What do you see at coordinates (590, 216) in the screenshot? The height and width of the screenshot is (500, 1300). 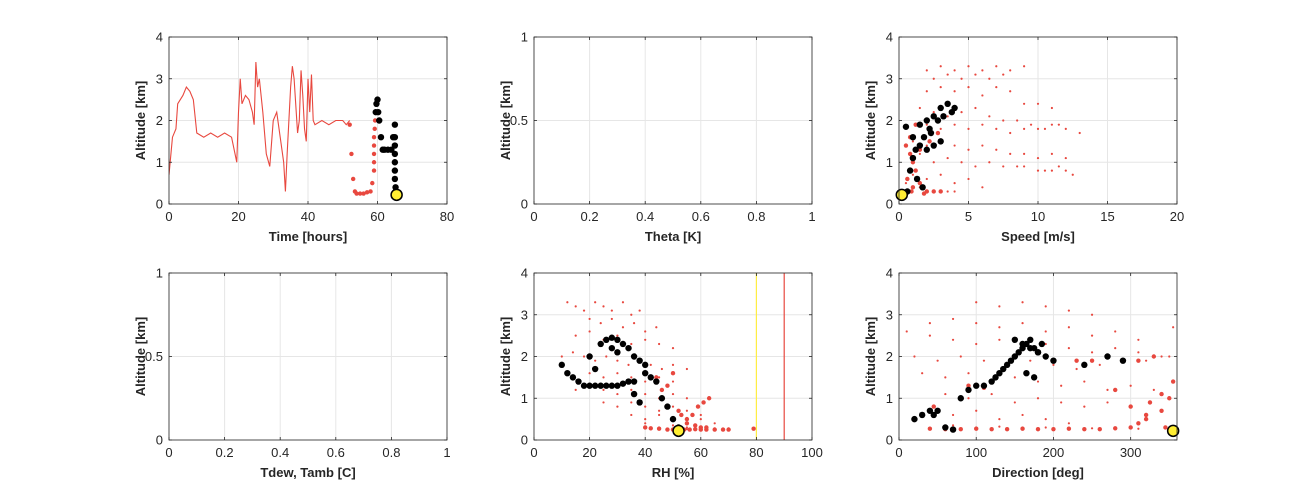 I see `x-tick-label: 0.2` at bounding box center [590, 216].